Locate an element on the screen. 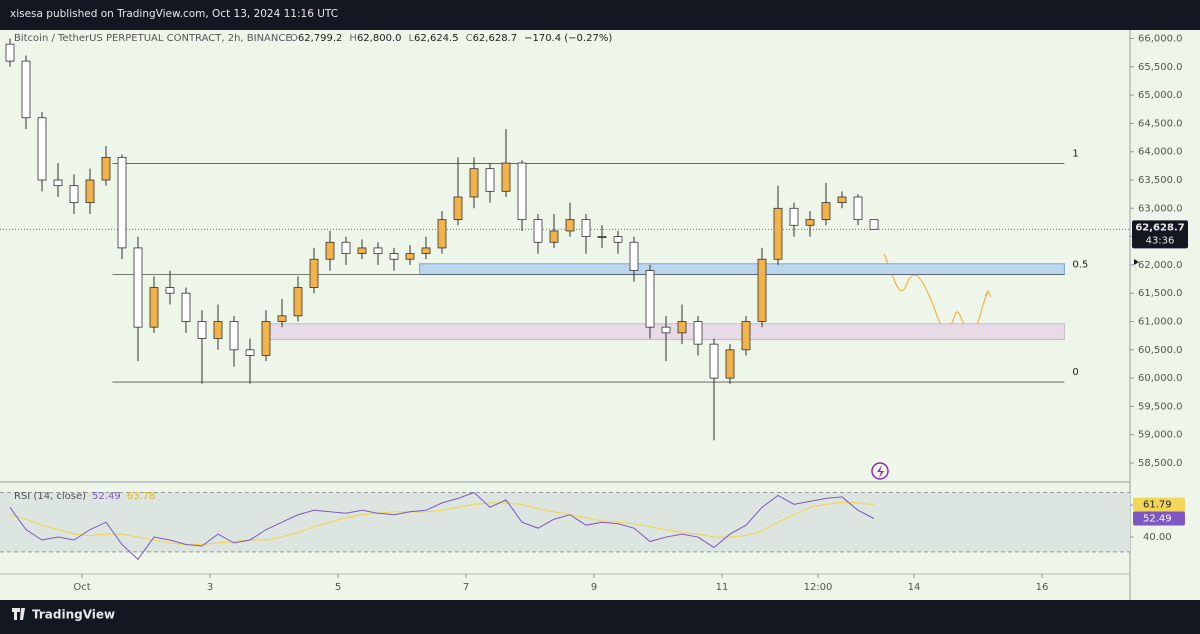  top-bar is located at coordinates (600, 15).